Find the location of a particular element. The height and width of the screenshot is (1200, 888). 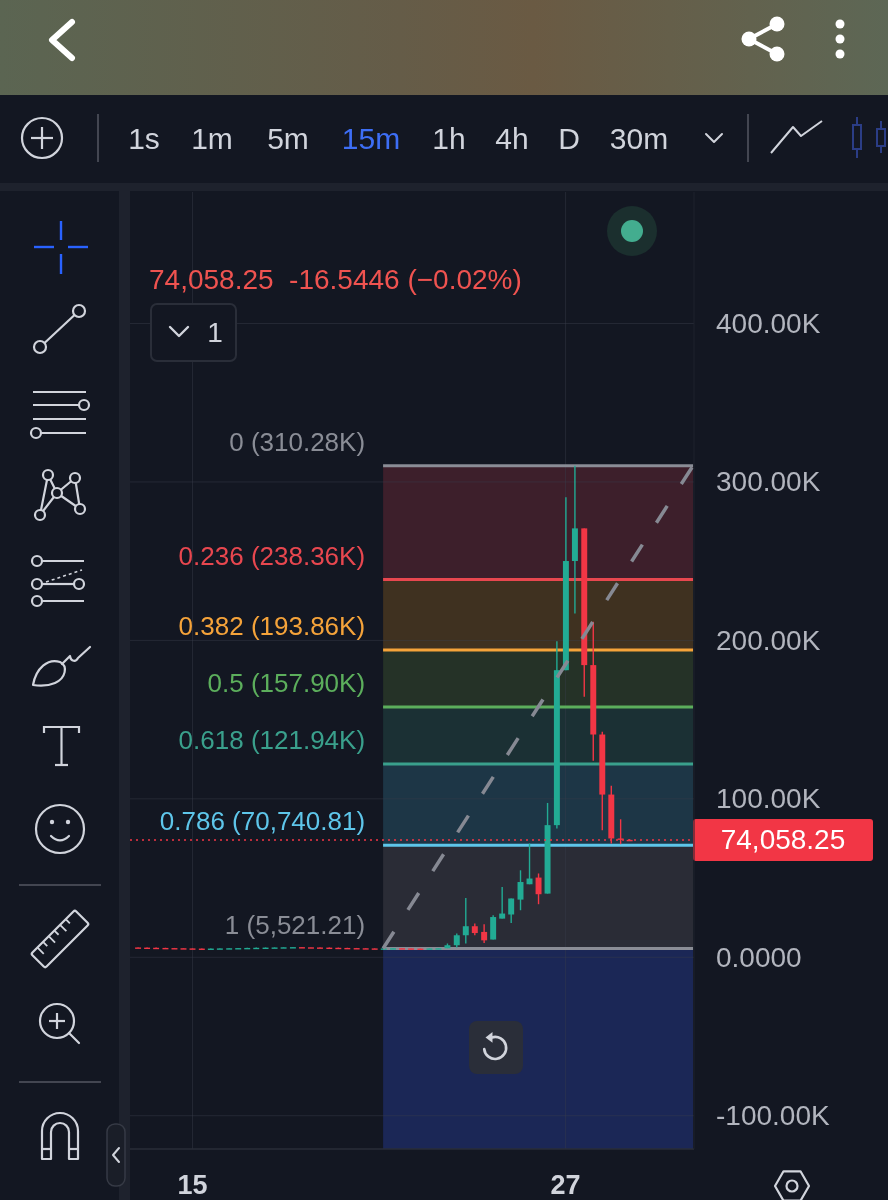

text: D is located at coordinates (569, 138).